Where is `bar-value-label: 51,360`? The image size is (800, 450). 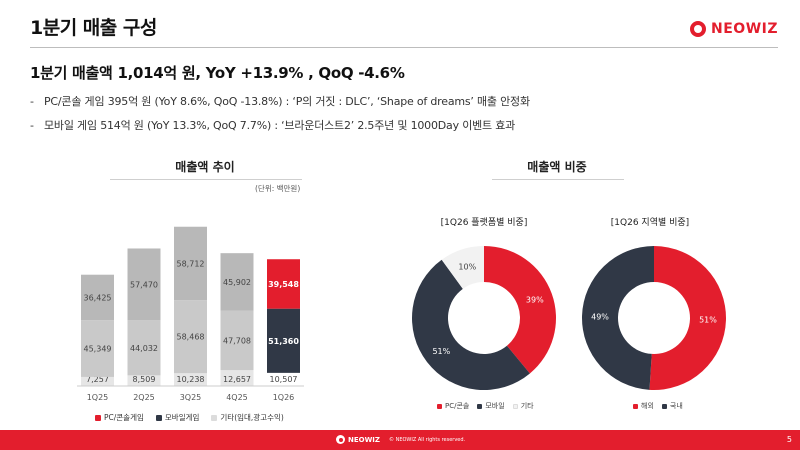
bar-value-label: 51,360 is located at coordinates (283, 341).